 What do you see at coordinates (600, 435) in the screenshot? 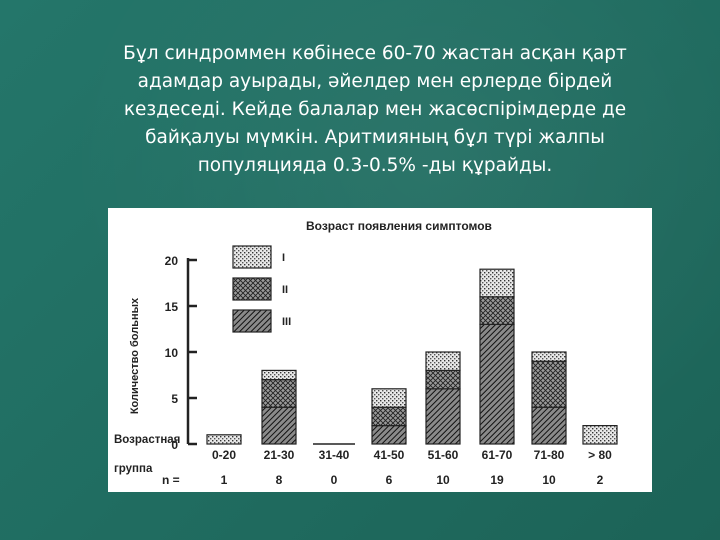
I see `bar-segment-I-> 80` at bounding box center [600, 435].